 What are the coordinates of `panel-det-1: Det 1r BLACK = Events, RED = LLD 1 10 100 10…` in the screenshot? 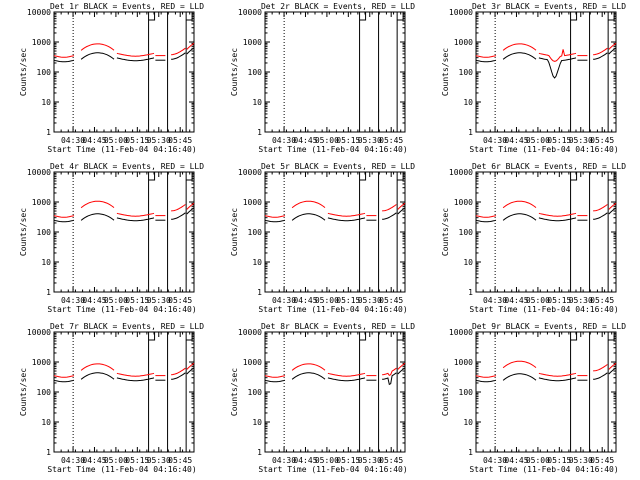 It's located at (111, 78).